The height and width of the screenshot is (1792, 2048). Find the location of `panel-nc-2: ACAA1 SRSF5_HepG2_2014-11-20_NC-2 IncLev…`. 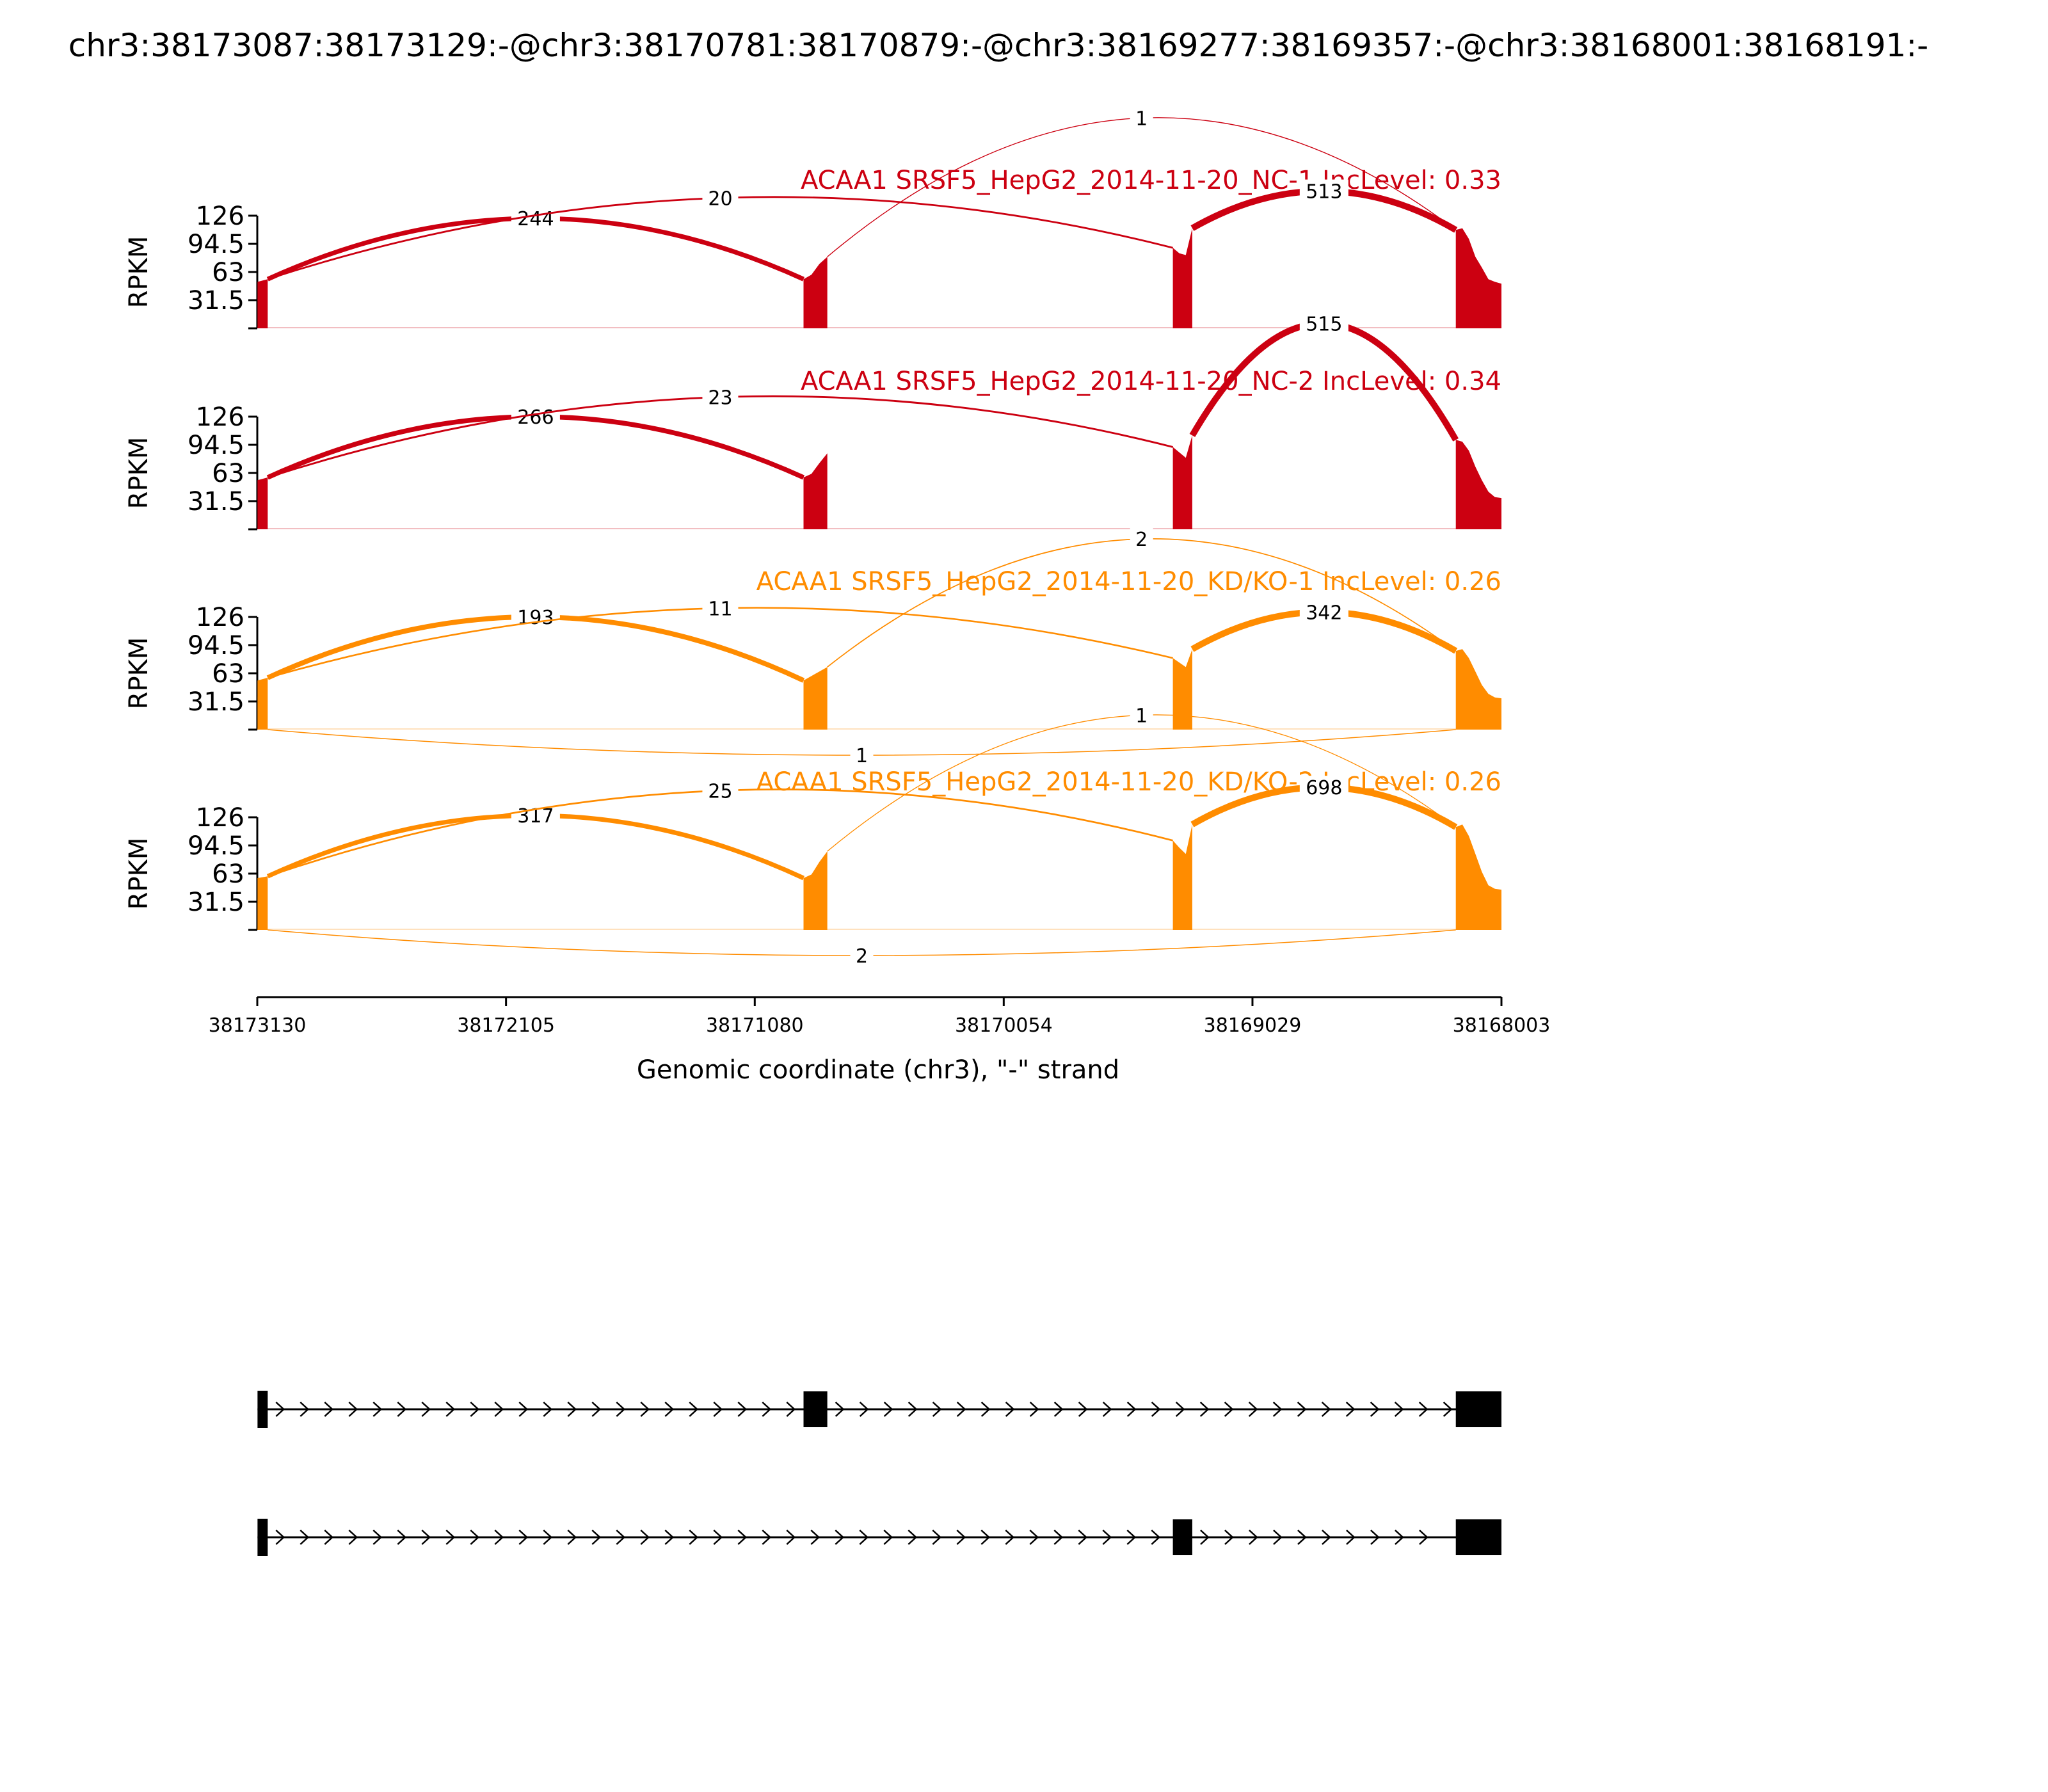

panel-nc-2: ACAA1 SRSF5_HepG2_2014-11-20_NC-2 IncLev… is located at coordinates (812, 421).